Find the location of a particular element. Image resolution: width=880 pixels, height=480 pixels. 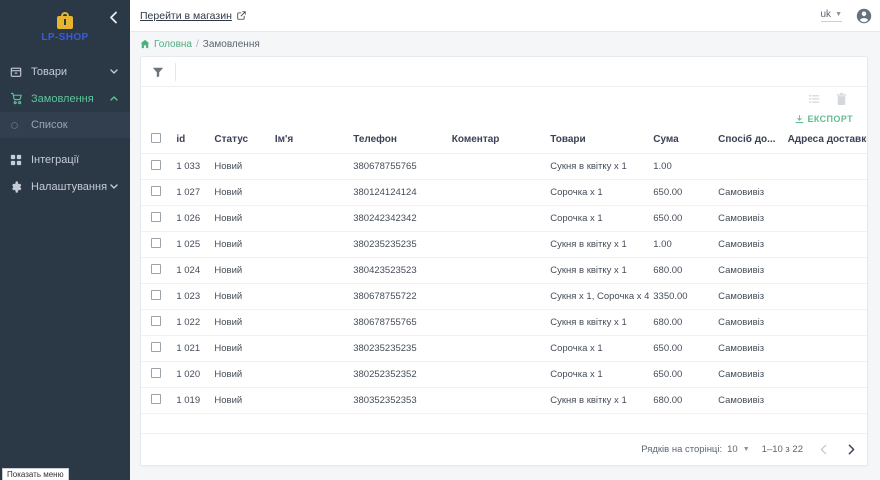

cell-id: 1 026 is located at coordinates (191, 218).